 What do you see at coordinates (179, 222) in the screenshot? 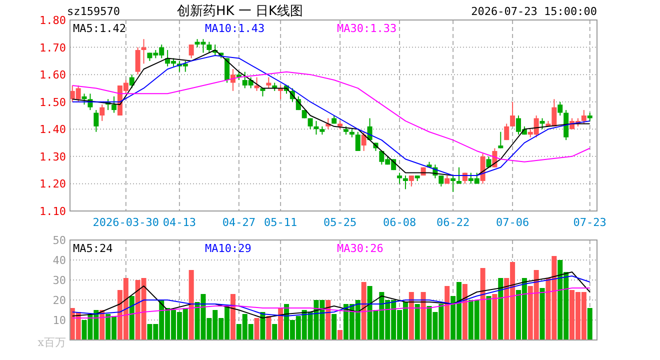
I see `x-tick-label: 04-13` at bounding box center [179, 222].